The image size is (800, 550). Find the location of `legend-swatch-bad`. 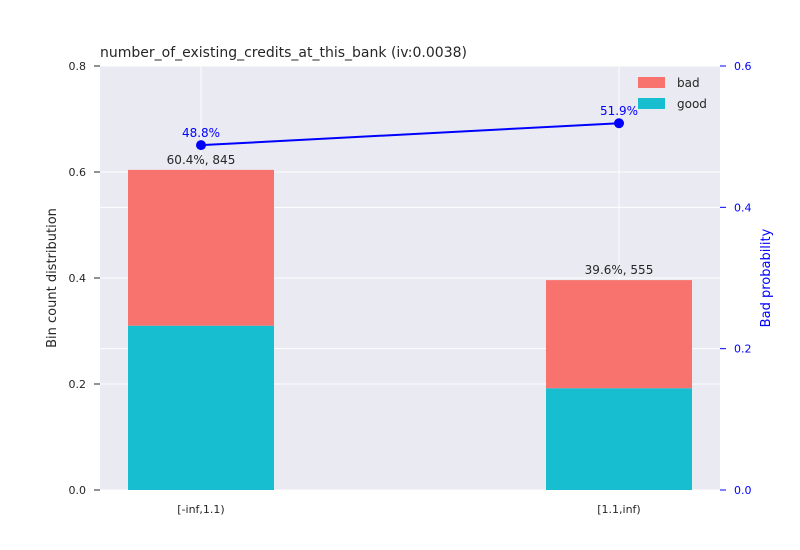

legend-swatch-bad is located at coordinates (651, 82).